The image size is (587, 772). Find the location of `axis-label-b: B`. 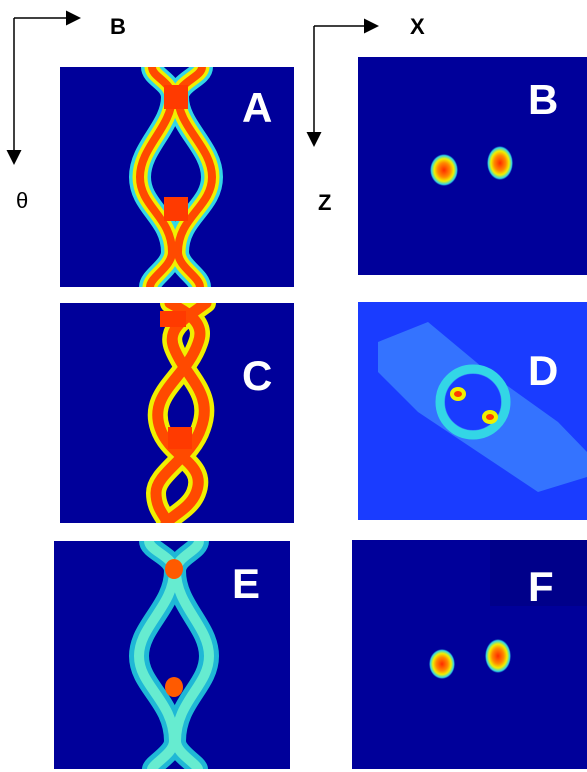

axis-label-b: B is located at coordinates (118, 26).